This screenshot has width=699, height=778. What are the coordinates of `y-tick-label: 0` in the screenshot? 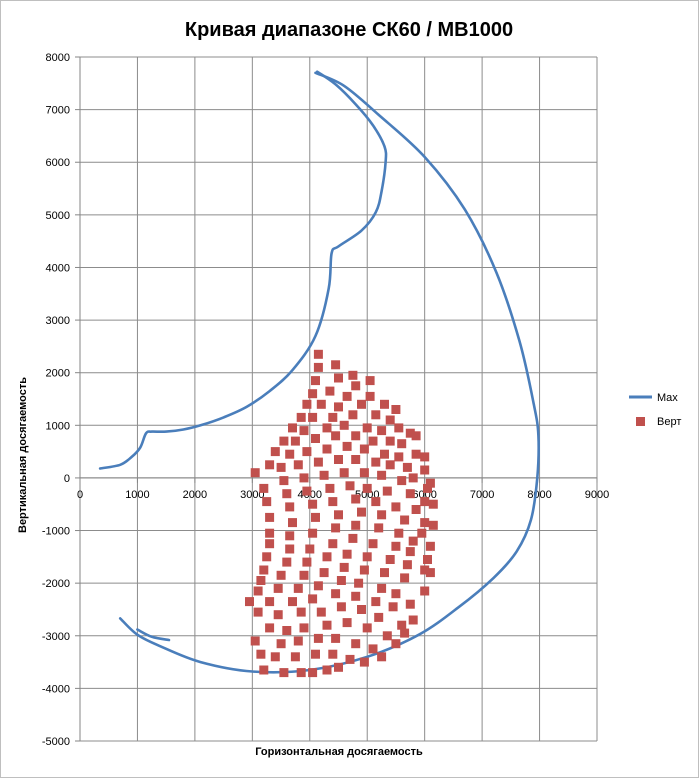 It's located at (67, 479).